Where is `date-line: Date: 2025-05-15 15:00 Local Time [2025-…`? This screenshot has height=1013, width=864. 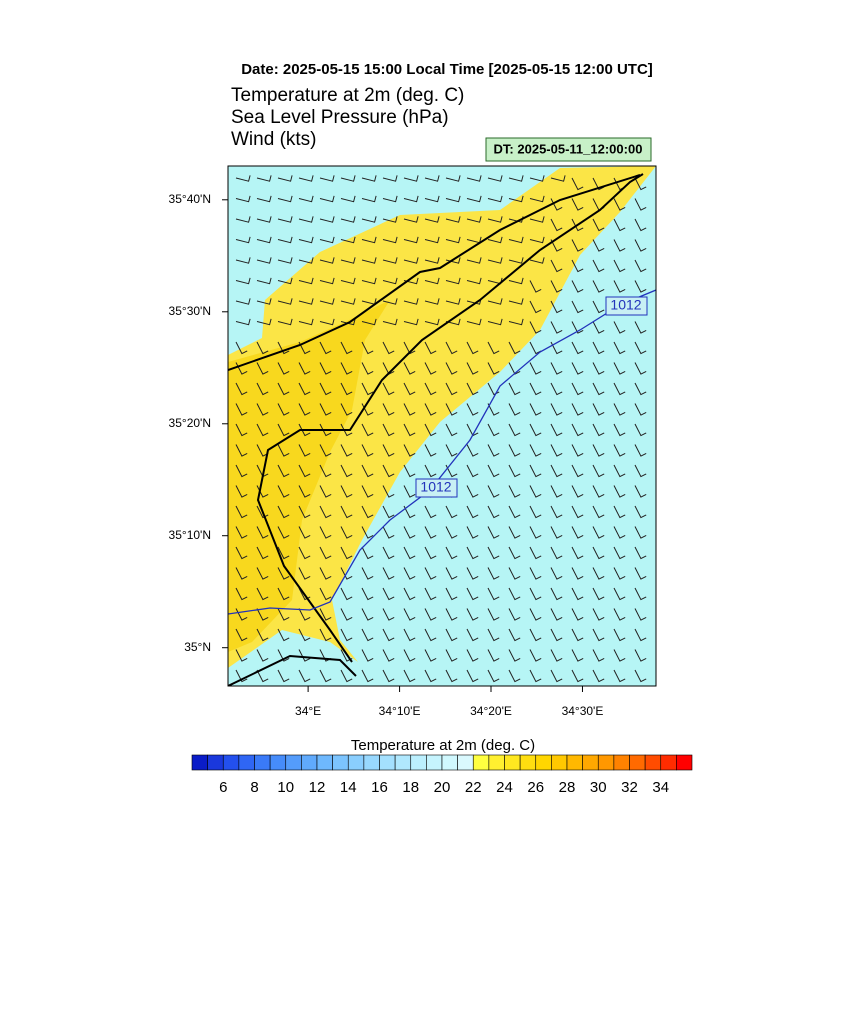
date-line: Date: 2025-05-15 15:00 Local Time [2025-… is located at coordinates (447, 69).